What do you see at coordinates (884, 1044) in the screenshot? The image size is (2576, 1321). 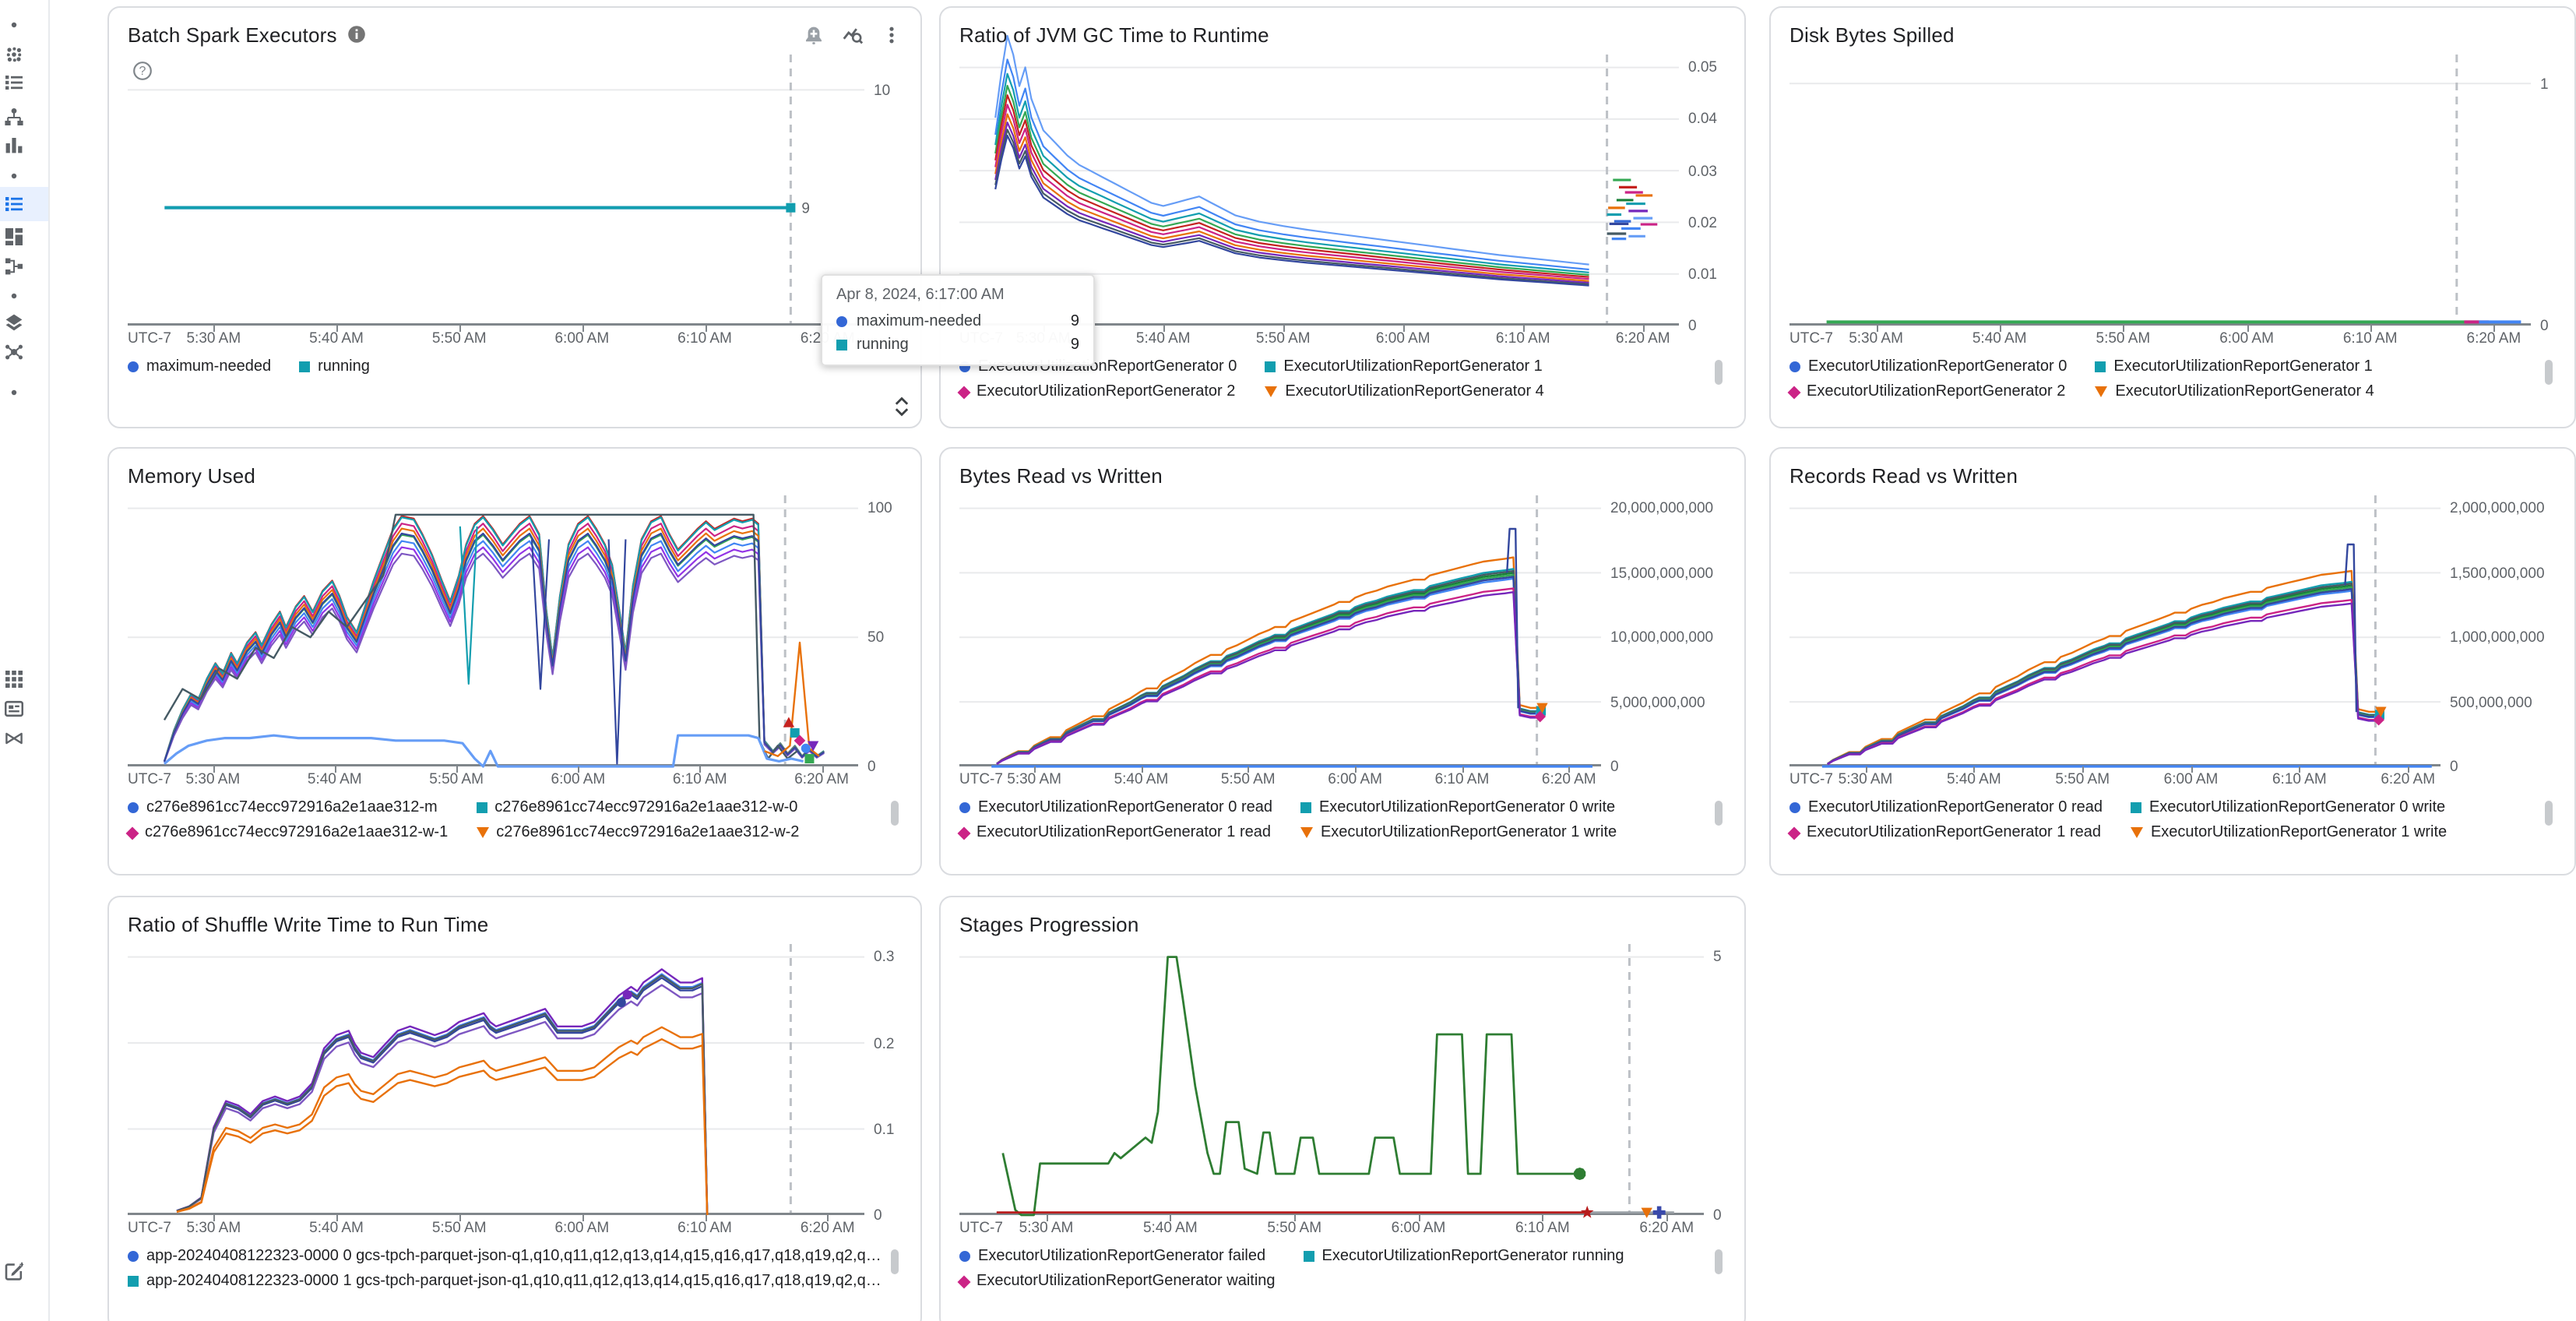 I see `y-tick-label: 0.2` at bounding box center [884, 1044].